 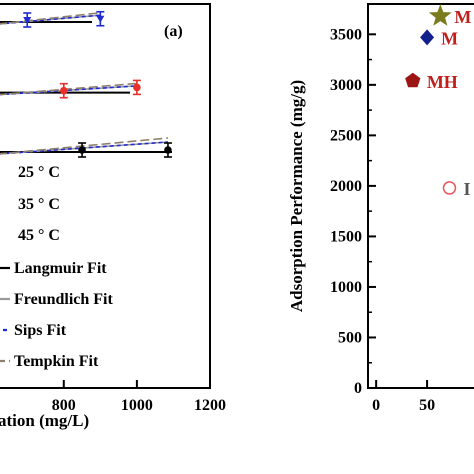 What do you see at coordinates (56, 361) in the screenshot?
I see `legend-label: Tempkin Fit` at bounding box center [56, 361].